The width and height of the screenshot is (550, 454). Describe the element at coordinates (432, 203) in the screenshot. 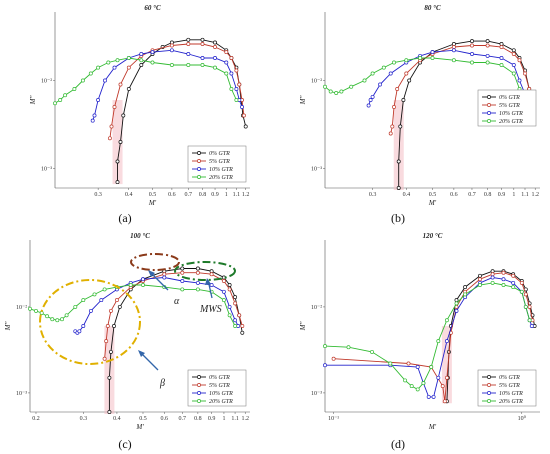

I see `x-axis-label: M'` at that location.